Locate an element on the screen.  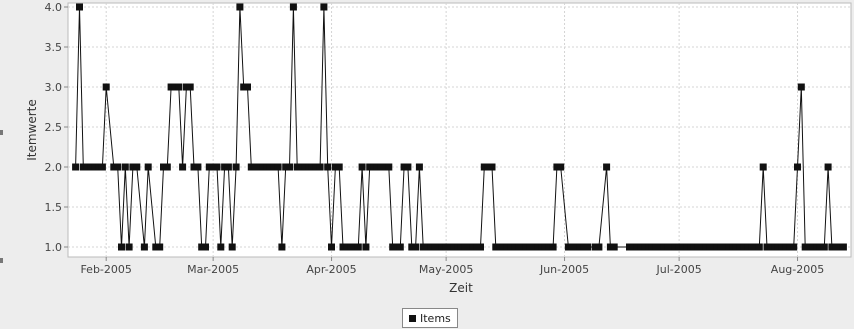
y-axis-title: Itemwerte is located at coordinates (32, 130).